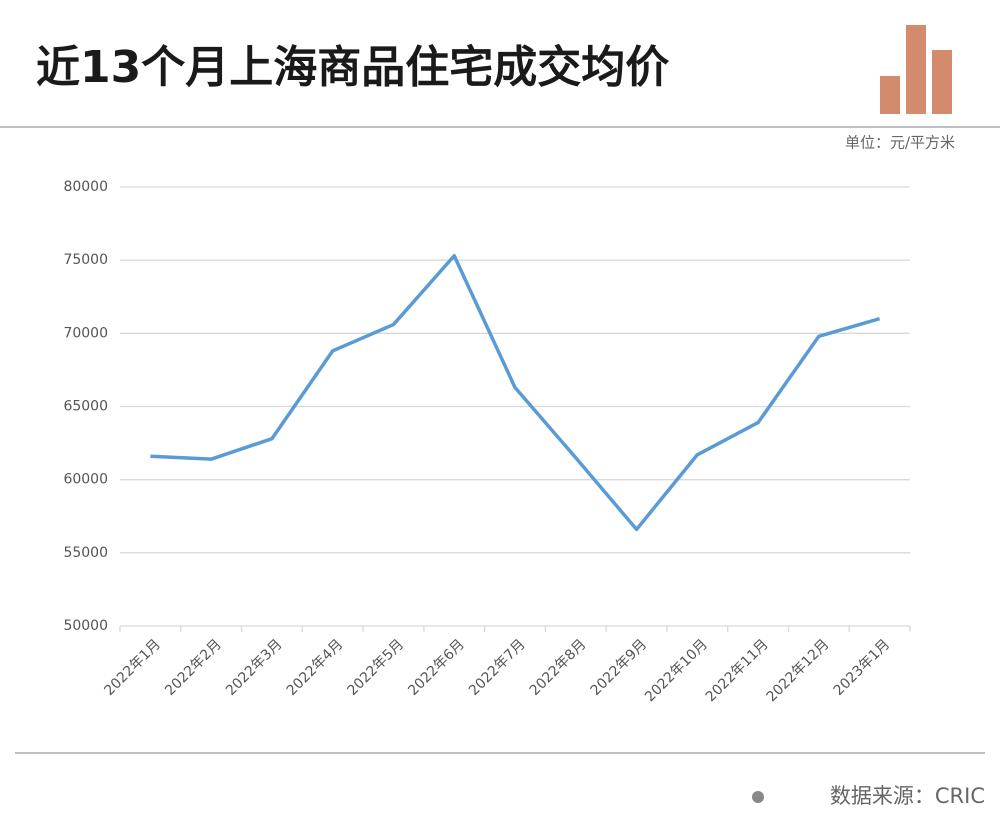 The height and width of the screenshot is (831, 1000). I want to click on source: 数据来源：CRIC, so click(907, 796).